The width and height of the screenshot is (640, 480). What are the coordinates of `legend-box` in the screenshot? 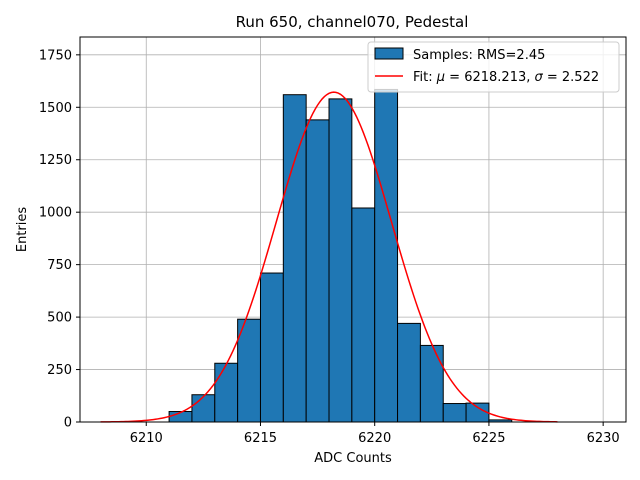 It's located at (493, 67).